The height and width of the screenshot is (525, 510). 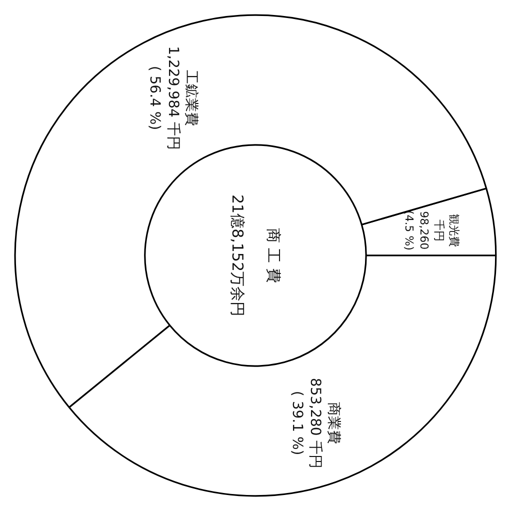 I want to click on slice-label: 商業費, so click(x=334, y=423).